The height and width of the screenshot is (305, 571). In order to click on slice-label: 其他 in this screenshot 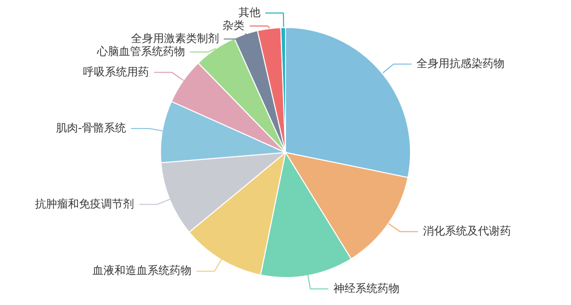, I will do `click(249, 13)`.